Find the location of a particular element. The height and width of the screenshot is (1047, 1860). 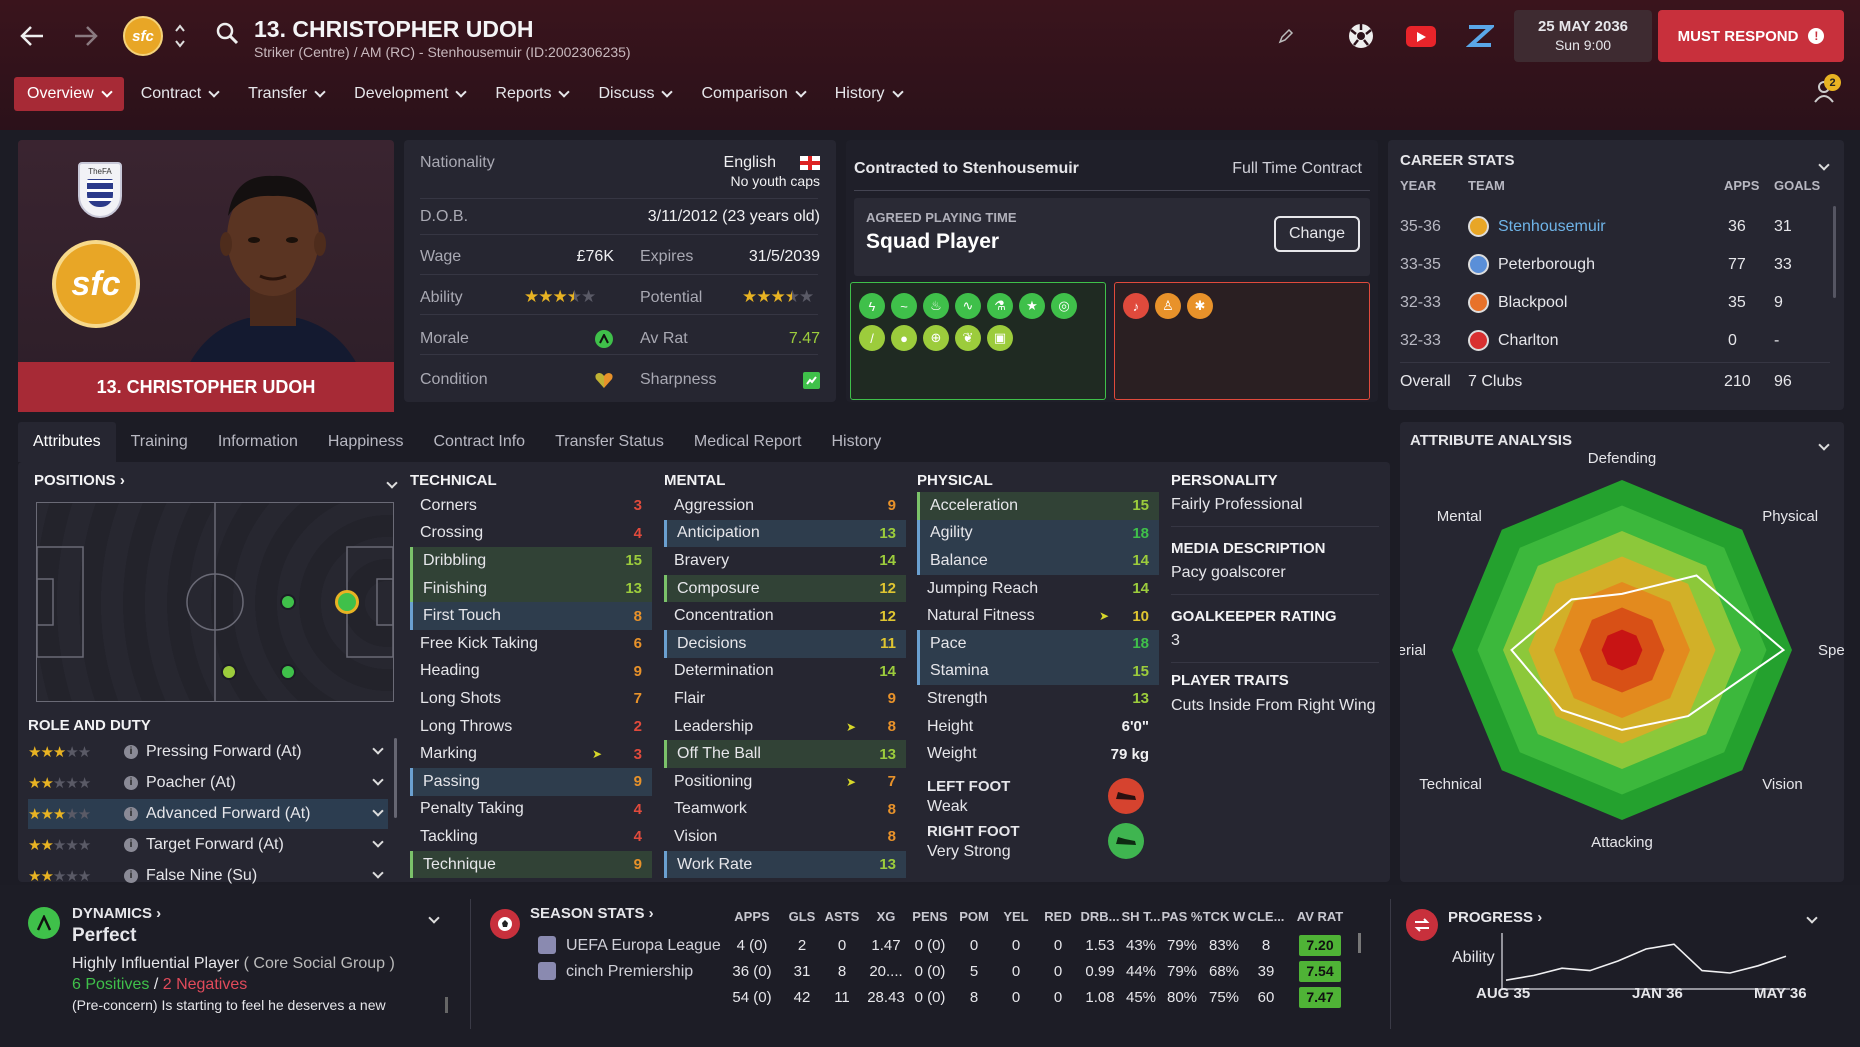

position-dot-st-c is located at coordinates (347, 602).